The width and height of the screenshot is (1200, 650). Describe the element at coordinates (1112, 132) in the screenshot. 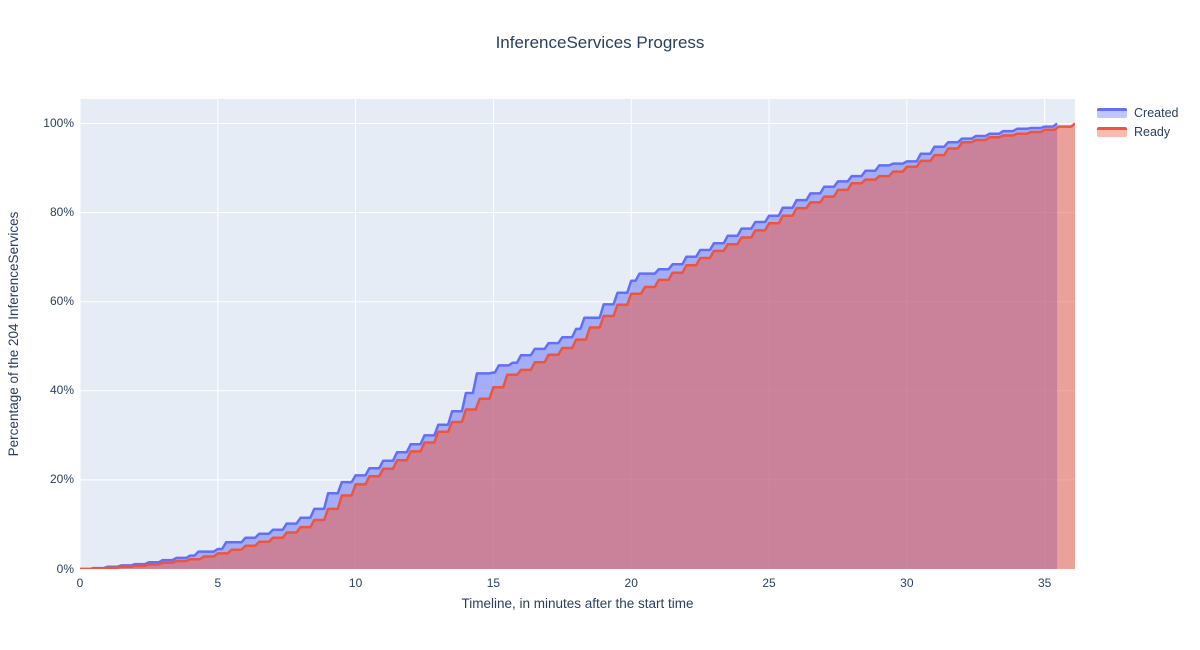

I see `ready-series-swatch-icon` at that location.